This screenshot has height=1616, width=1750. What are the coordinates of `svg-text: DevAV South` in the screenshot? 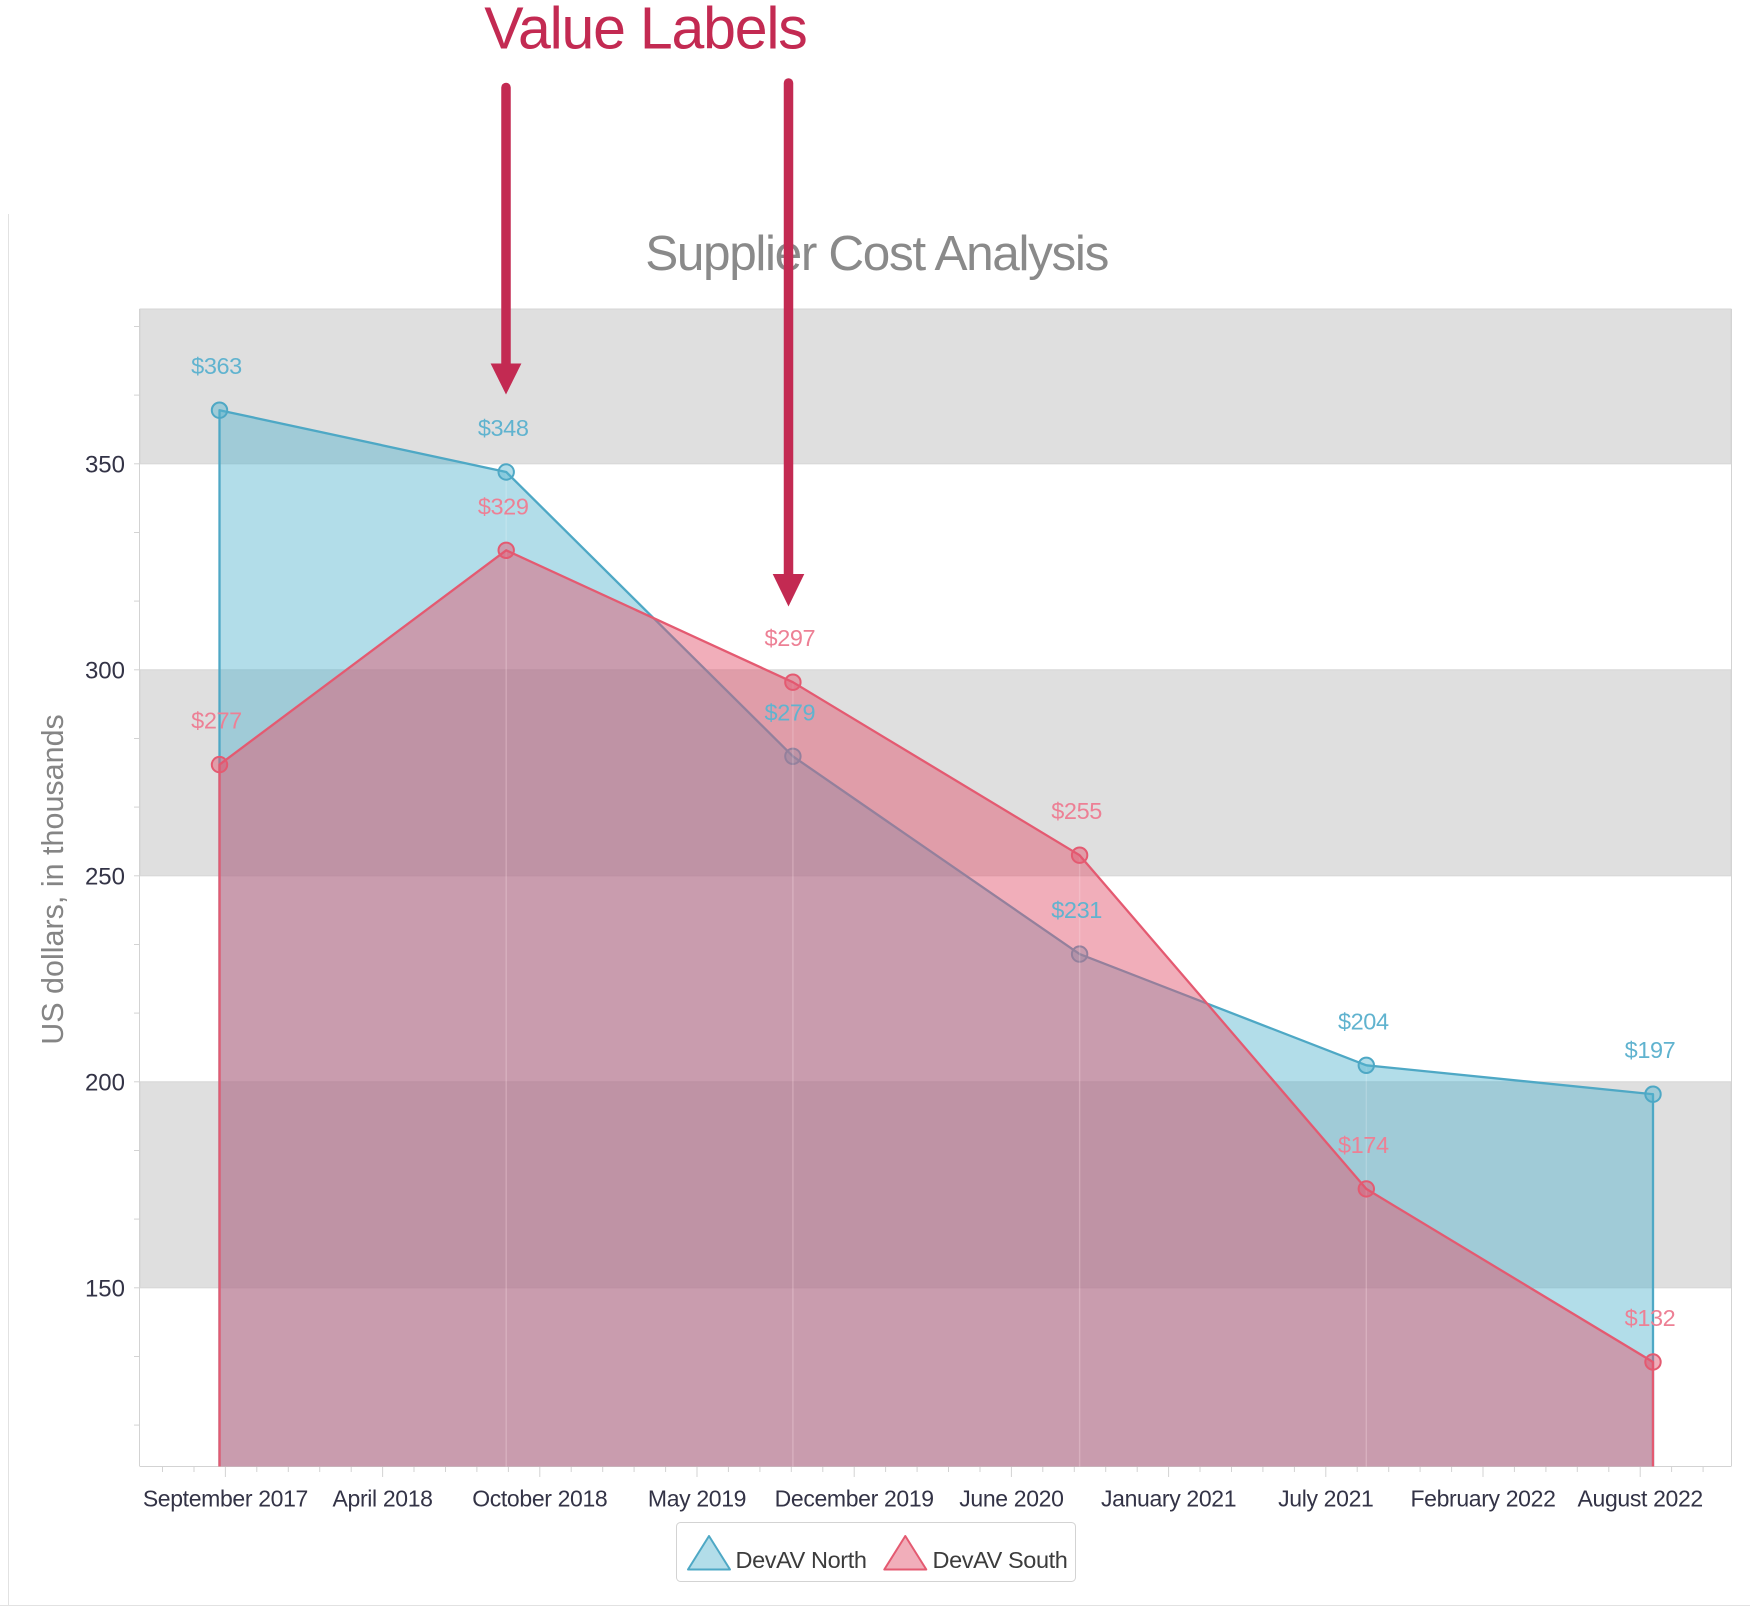 It's located at (1000, 1560).